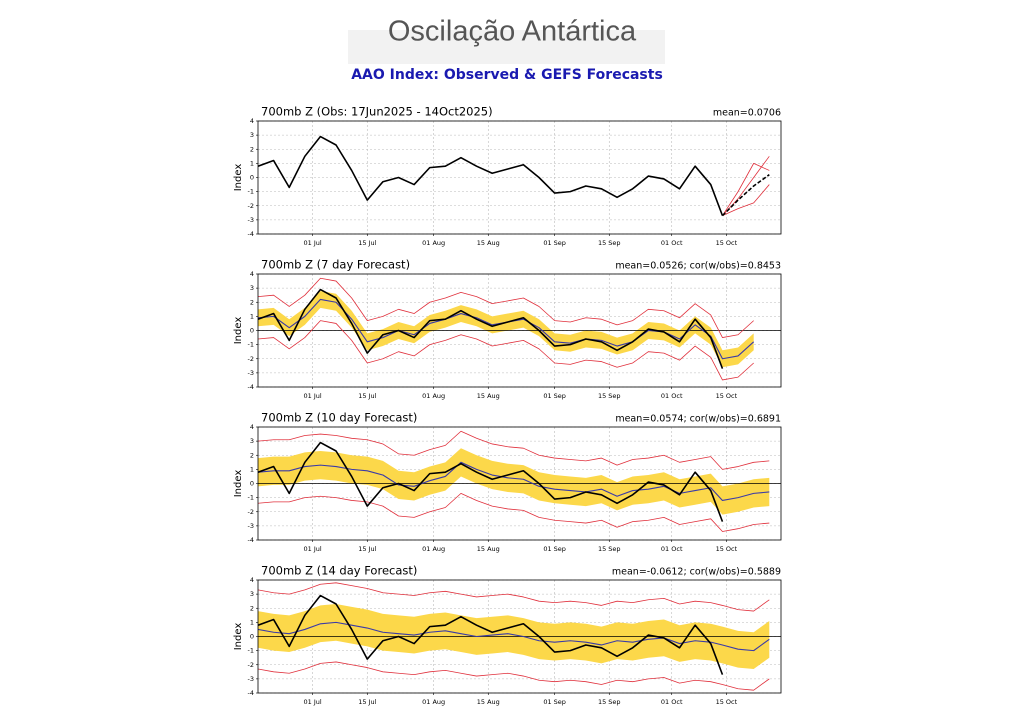  Describe the element at coordinates (696, 572) in the screenshot. I see `panel-annotation: mean=-0.0612; cor(w/obs)=0.5889` at that location.